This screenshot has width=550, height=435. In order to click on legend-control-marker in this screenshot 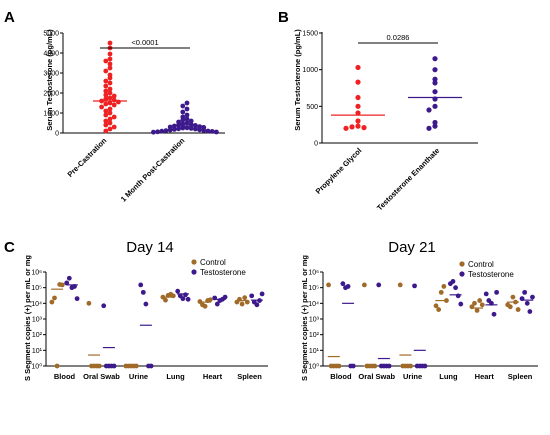, I will do `click(462, 264)`.